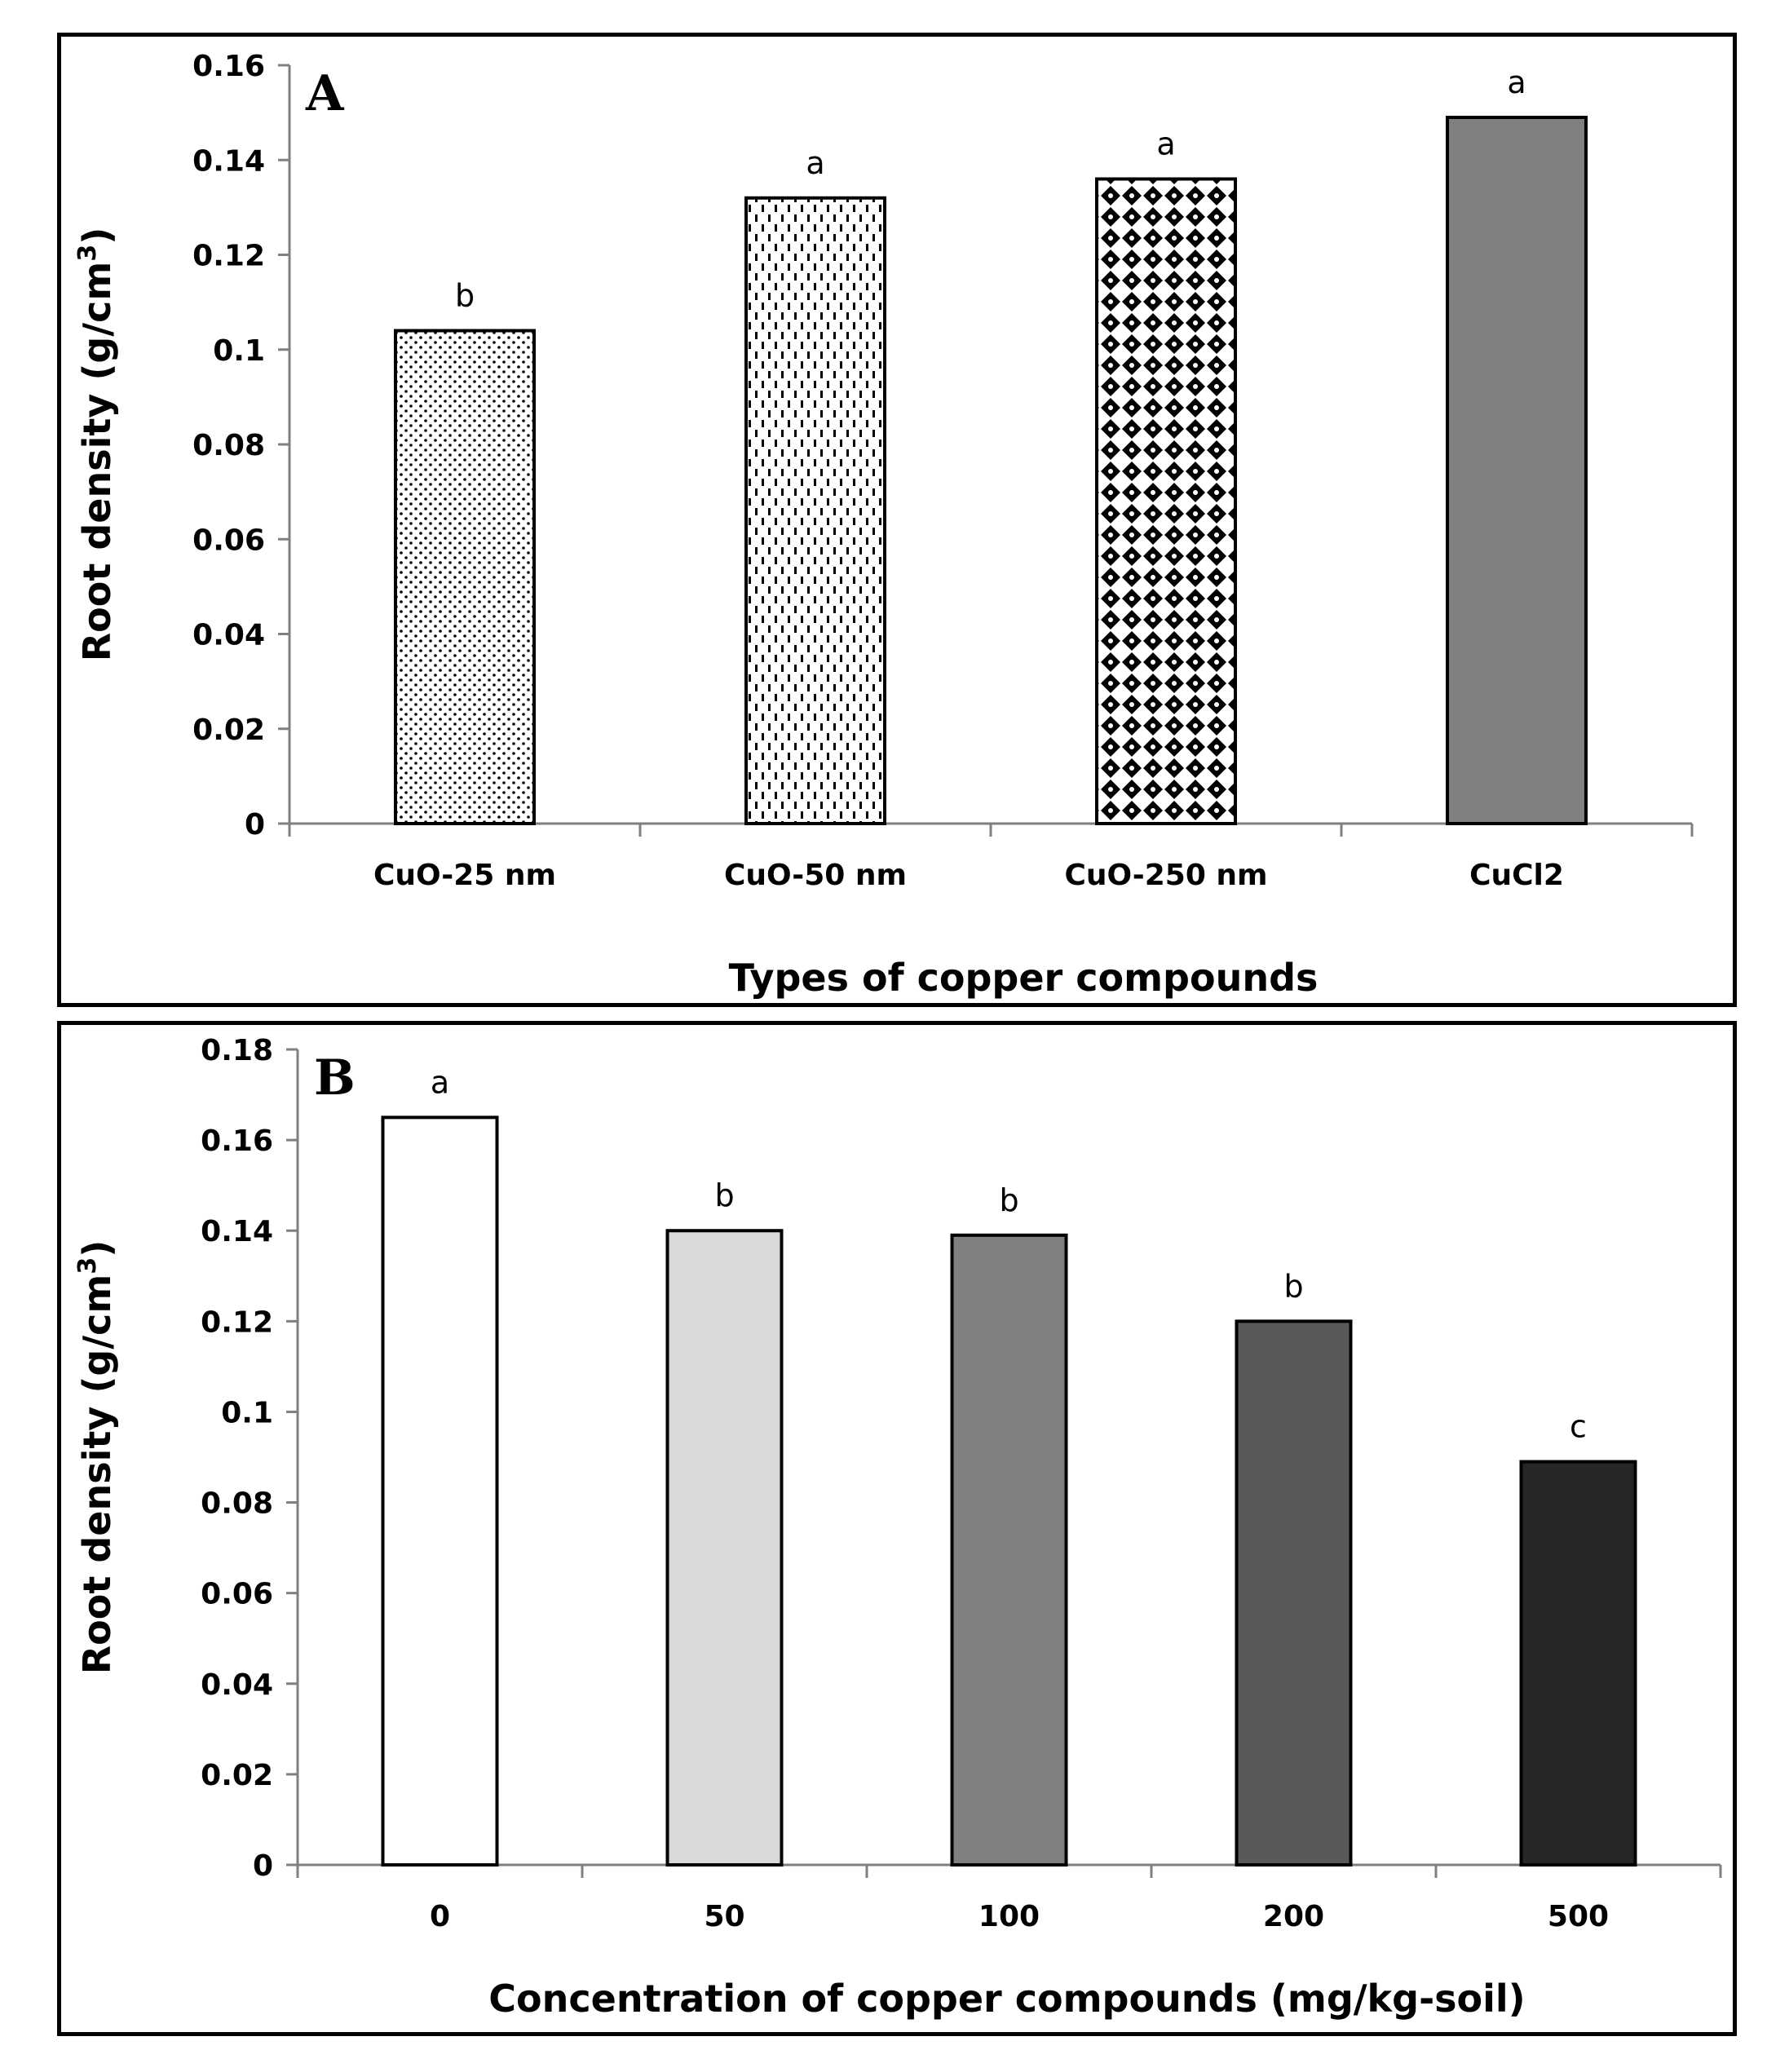 The width and height of the screenshot is (1767, 2072). Describe the element at coordinates (464, 875) in the screenshot. I see `x-tick-label: CuO-25 nm` at that location.